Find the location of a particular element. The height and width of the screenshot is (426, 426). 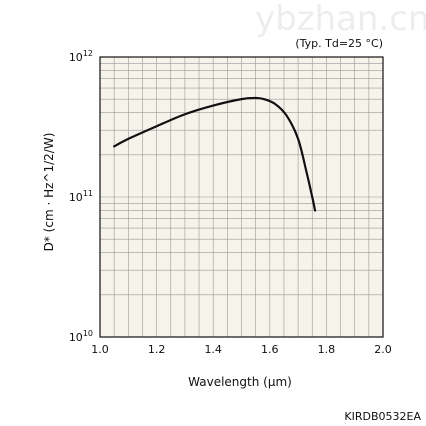

y-axis-title: D* (cm · Hz^1/2/W) is located at coordinates (49, 192).